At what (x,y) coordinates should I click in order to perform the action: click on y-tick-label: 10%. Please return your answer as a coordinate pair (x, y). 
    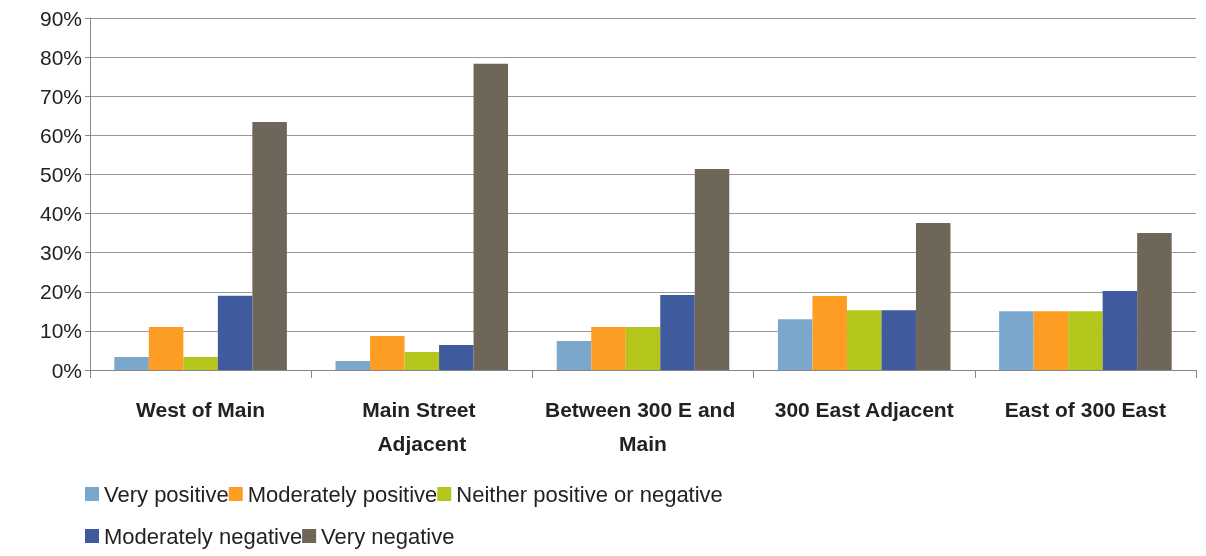
    Looking at the image, I should click on (60, 331).